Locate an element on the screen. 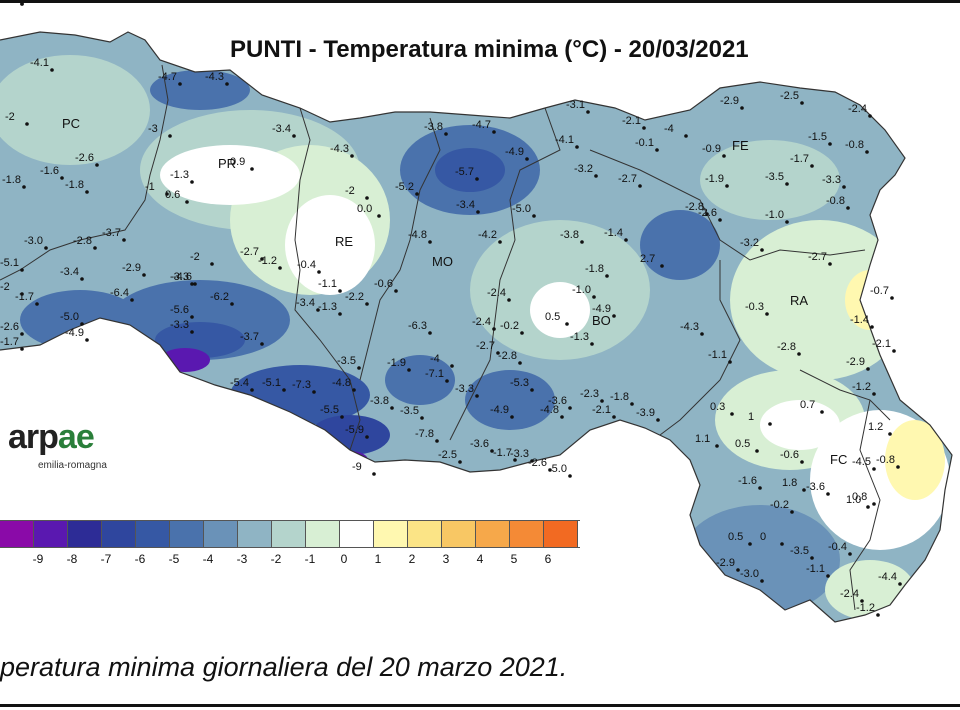 The width and height of the screenshot is (960, 710). legend-tick-label: 4 is located at coordinates (480, 559).